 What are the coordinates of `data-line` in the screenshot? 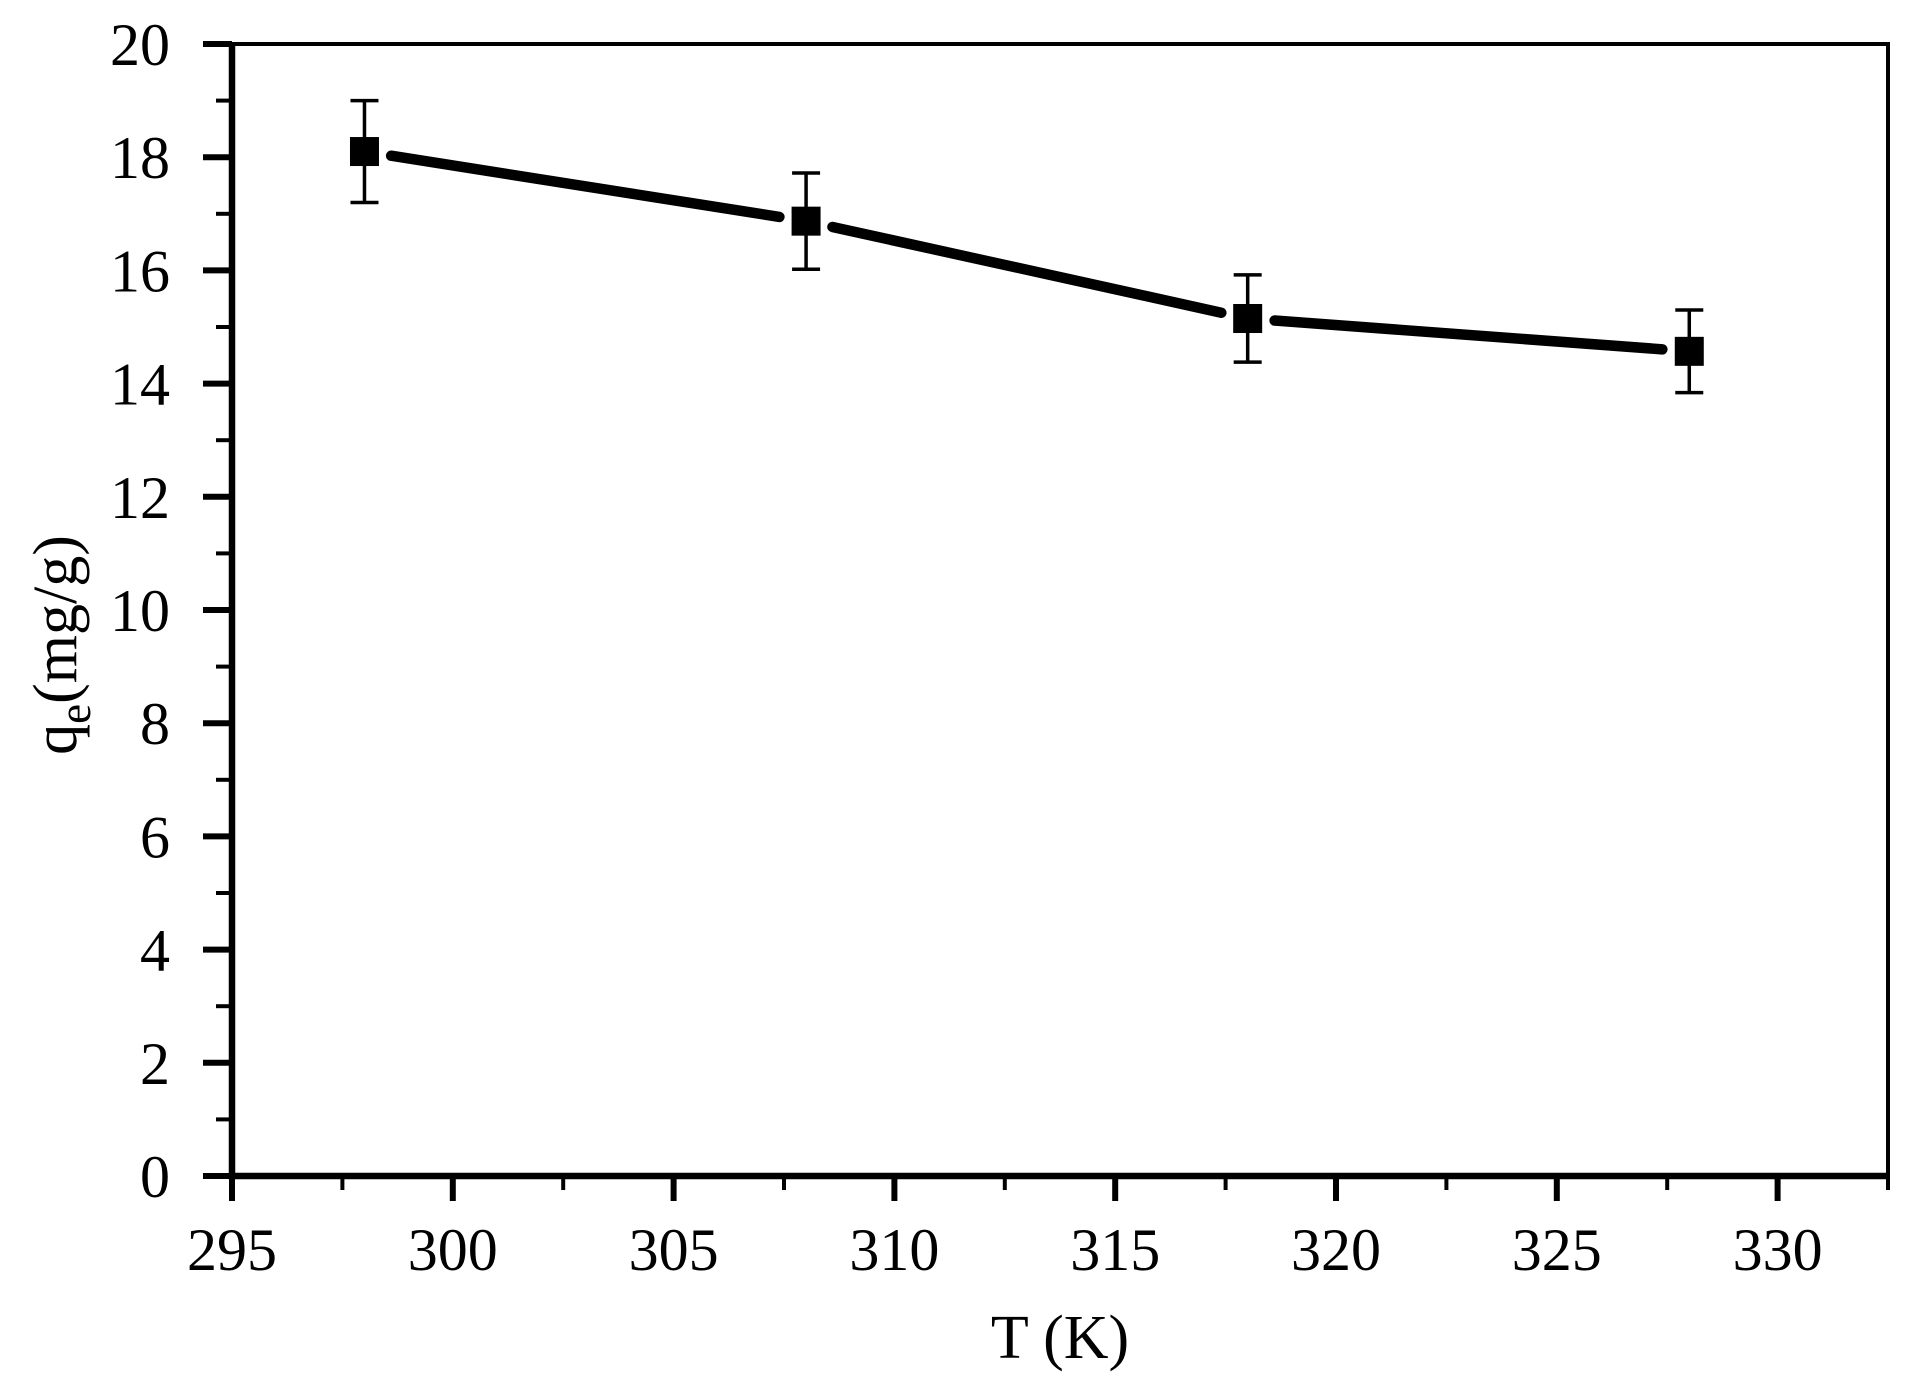 It's located at (1026, 252).